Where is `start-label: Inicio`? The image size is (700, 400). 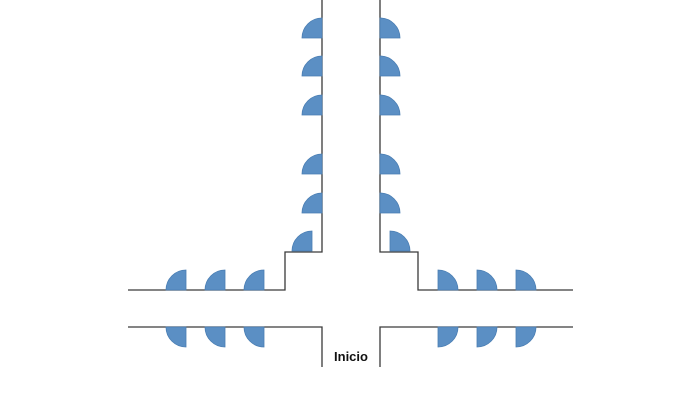
start-label: Inicio is located at coordinates (351, 356).